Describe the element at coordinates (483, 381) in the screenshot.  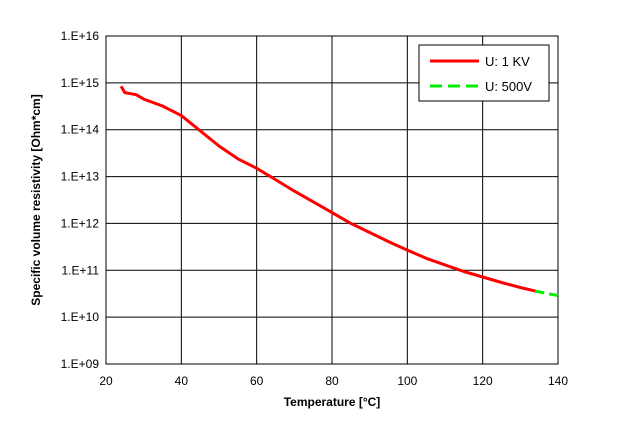
I see `x-tick-label: 120` at that location.